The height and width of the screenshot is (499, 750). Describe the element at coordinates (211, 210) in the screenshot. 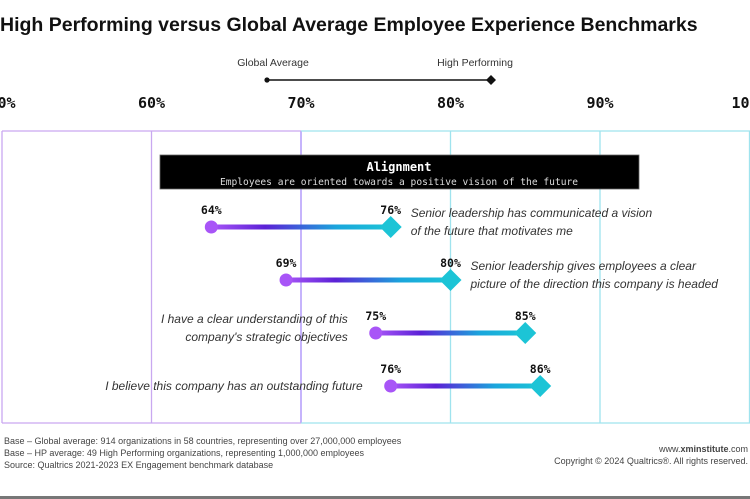

I see `global-value-label: 64%` at that location.